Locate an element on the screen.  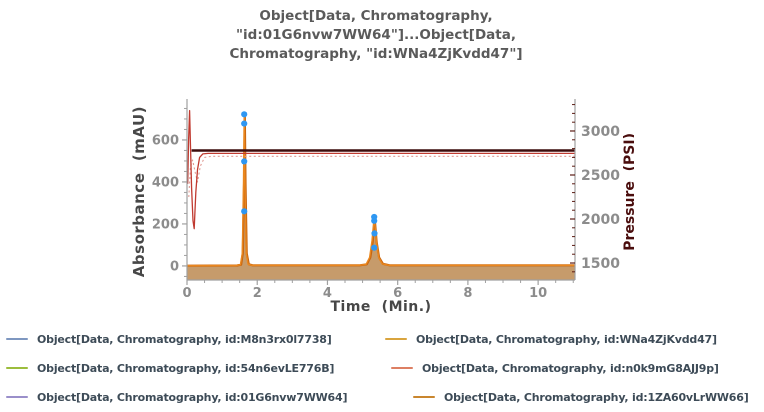
tick-label: 4 is located at coordinates (327, 293).